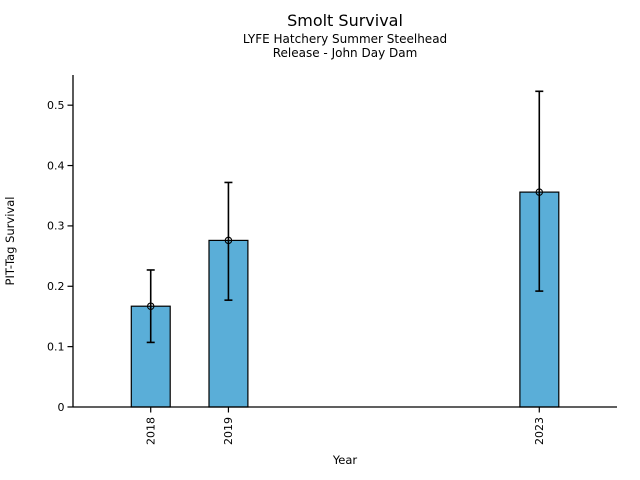 The image size is (640, 480). Describe the element at coordinates (56, 165) in the screenshot. I see `y-tick-label-0.4: 0.4` at that location.